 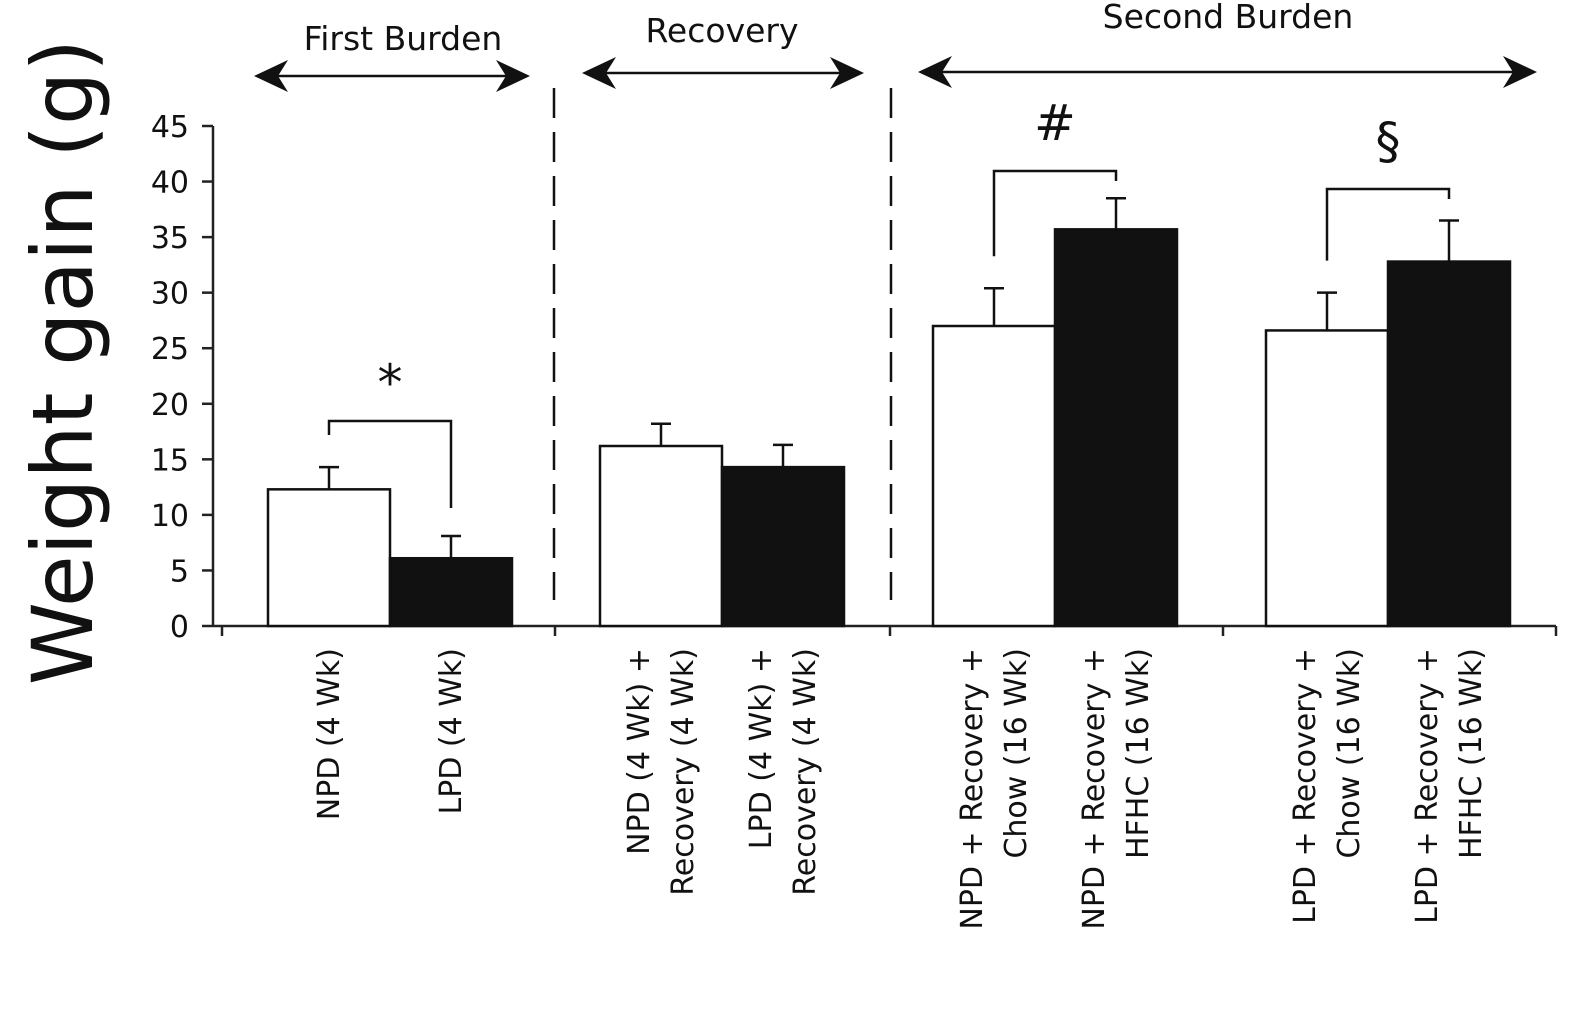 I want to click on phase-label: Recovery, so click(x=721, y=30).